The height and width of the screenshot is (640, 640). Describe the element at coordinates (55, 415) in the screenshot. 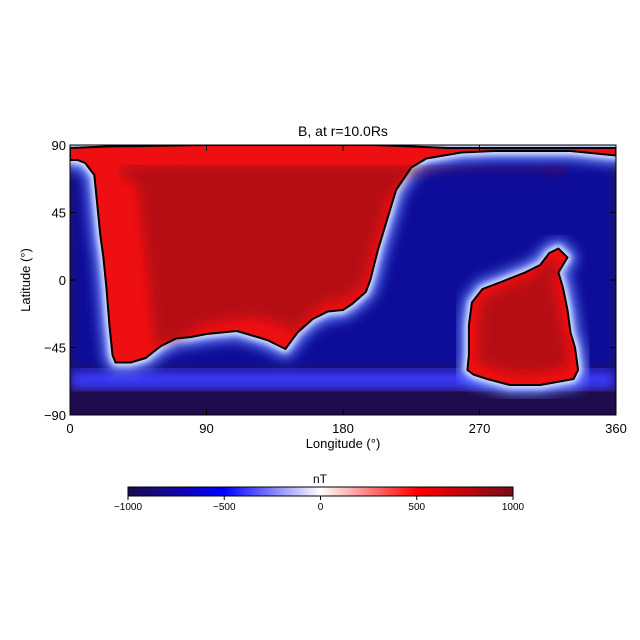

I see `y-tick-label: −90` at that location.